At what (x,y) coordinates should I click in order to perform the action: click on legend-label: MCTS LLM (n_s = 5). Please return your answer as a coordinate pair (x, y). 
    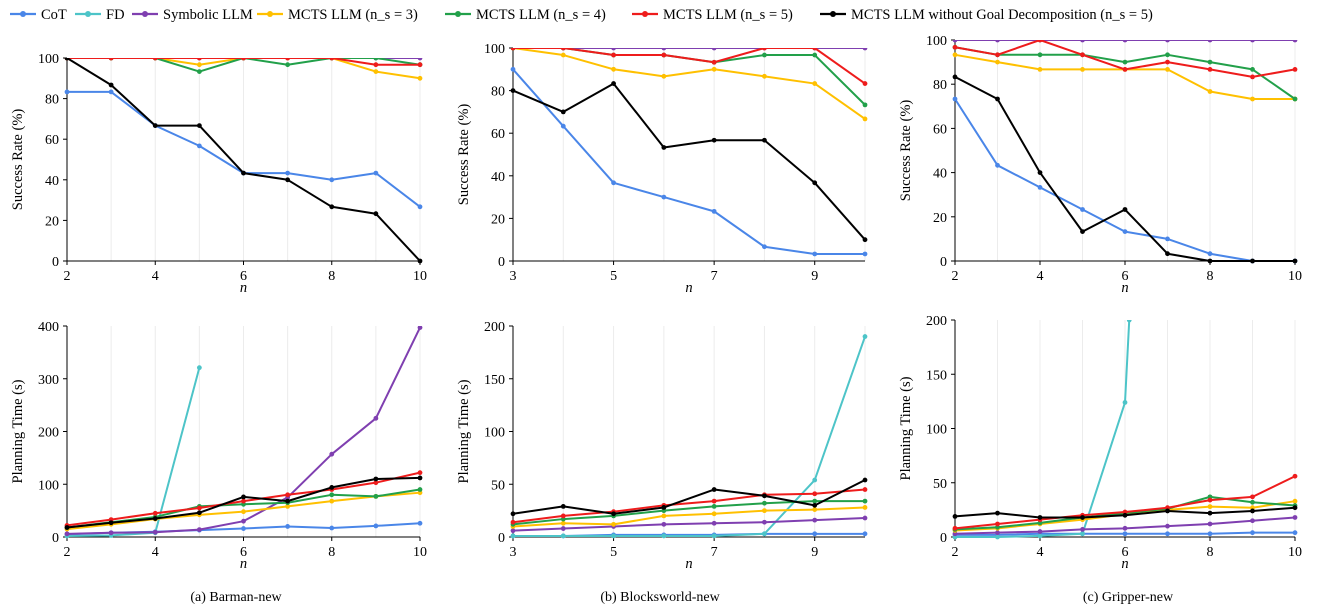
    Looking at the image, I should click on (728, 15).